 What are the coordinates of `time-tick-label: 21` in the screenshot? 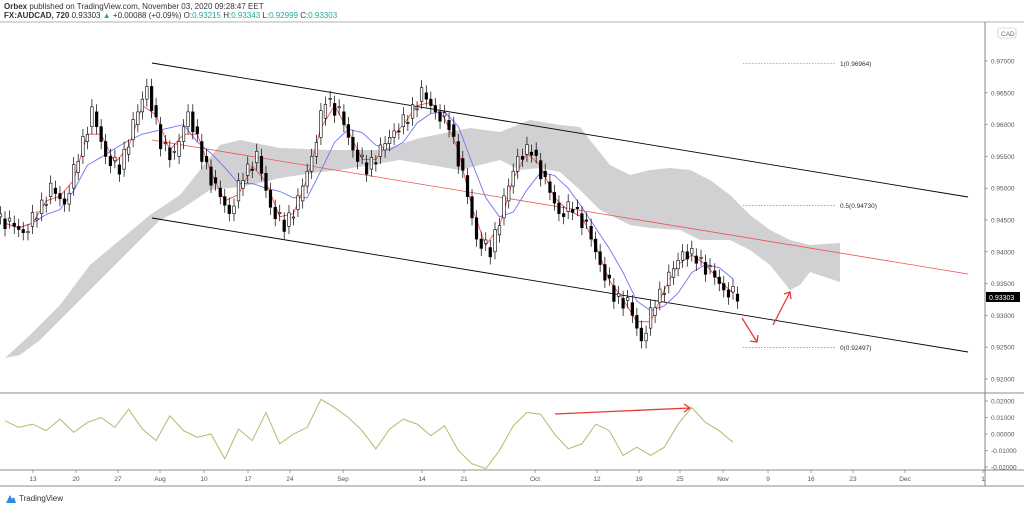 It's located at (464, 479).